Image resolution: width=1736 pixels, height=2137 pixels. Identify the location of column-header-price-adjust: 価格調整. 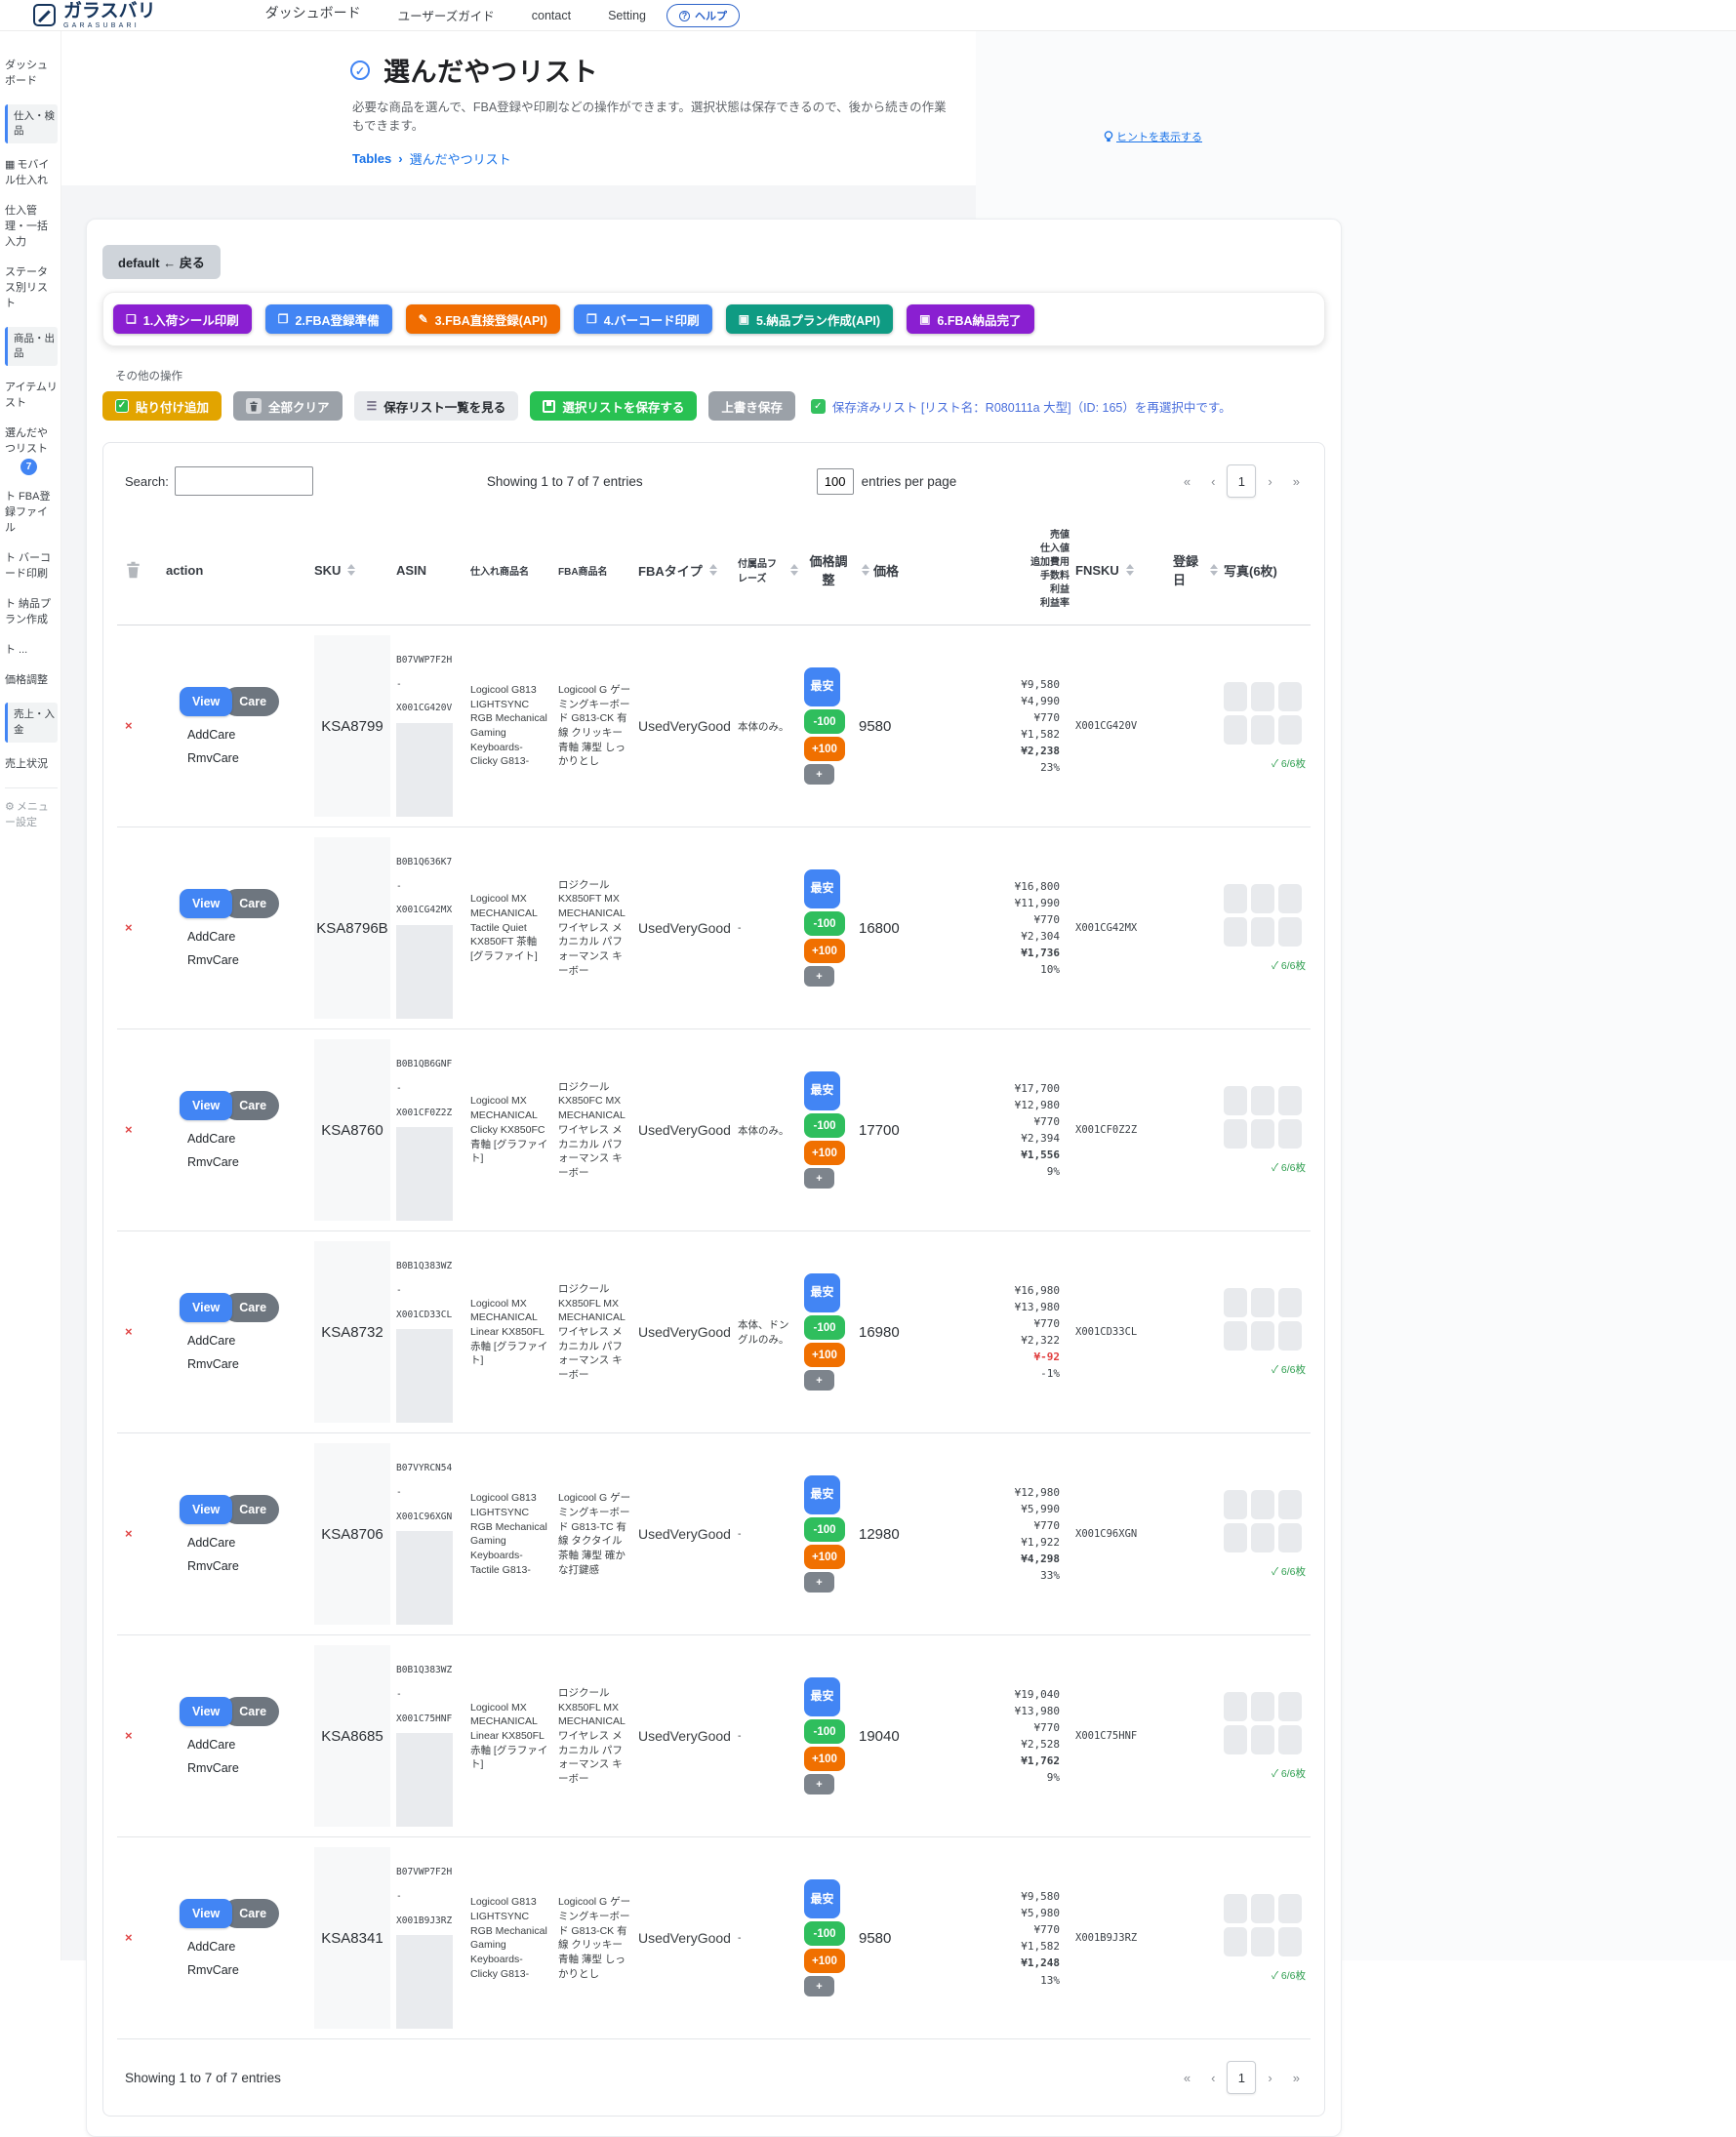
(828, 570).